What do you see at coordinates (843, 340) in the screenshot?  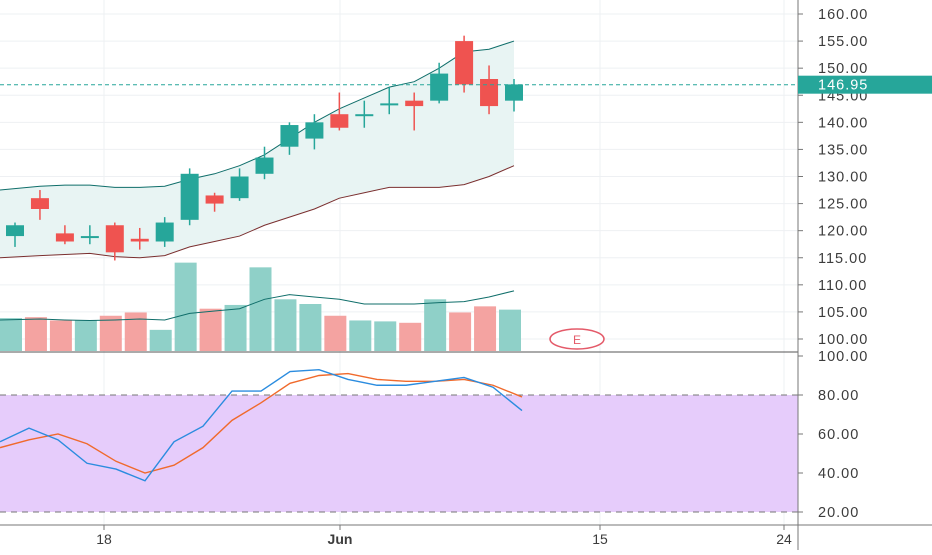 I see `price-tick-label: 100.00` at bounding box center [843, 340].